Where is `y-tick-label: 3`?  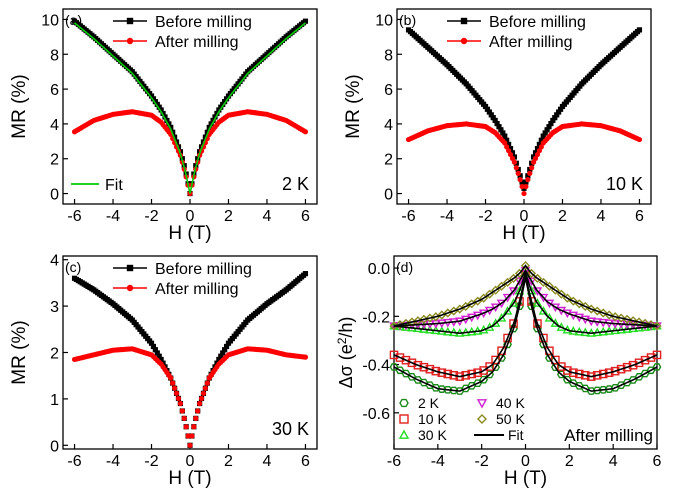
y-tick-label: 3 is located at coordinates (54, 307).